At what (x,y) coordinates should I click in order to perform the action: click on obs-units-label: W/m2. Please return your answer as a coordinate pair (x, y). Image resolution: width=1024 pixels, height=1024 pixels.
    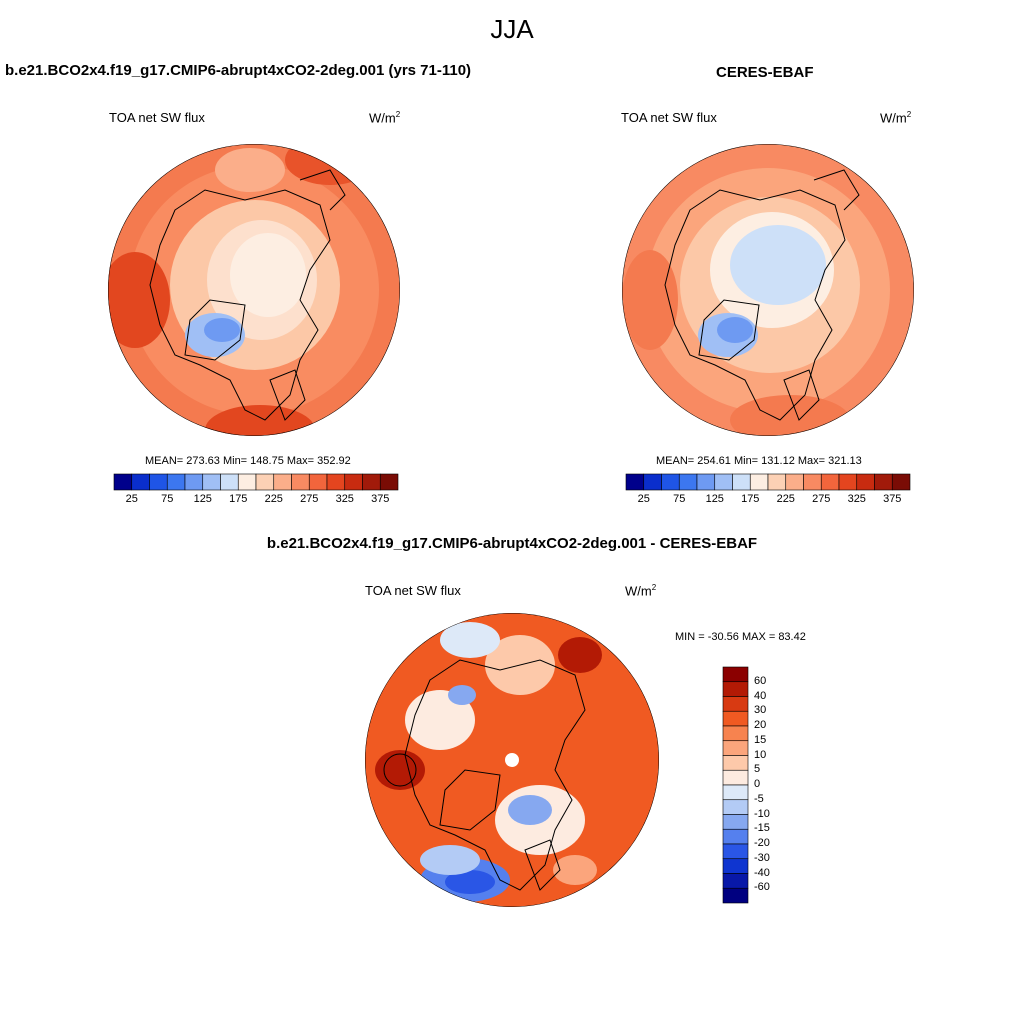
    Looking at the image, I should click on (896, 118).